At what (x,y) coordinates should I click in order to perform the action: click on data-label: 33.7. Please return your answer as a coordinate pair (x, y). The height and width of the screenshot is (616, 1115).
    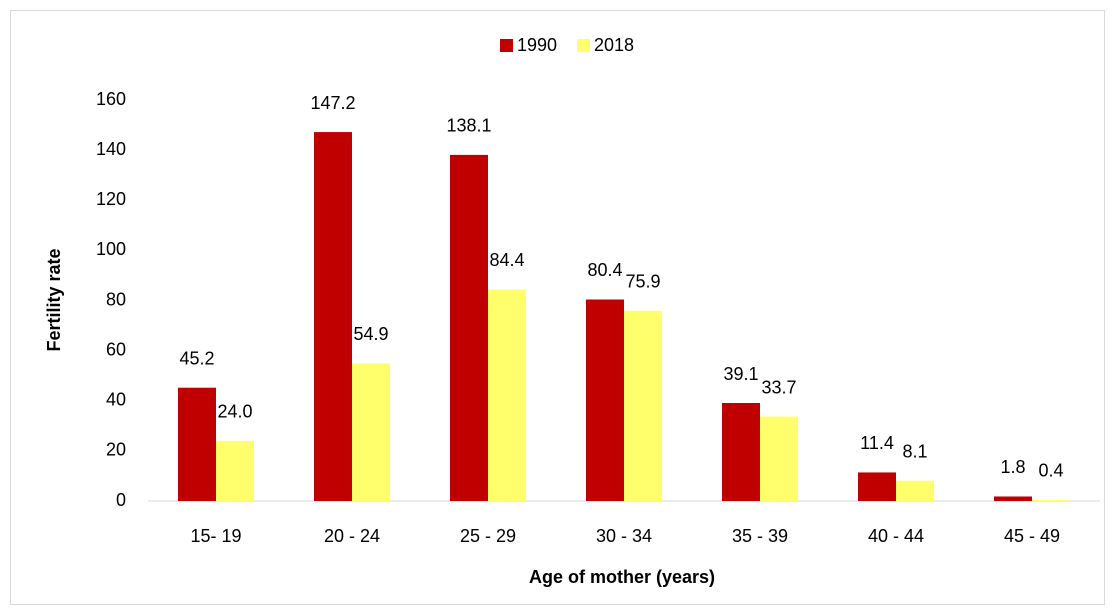
    Looking at the image, I should click on (778, 387).